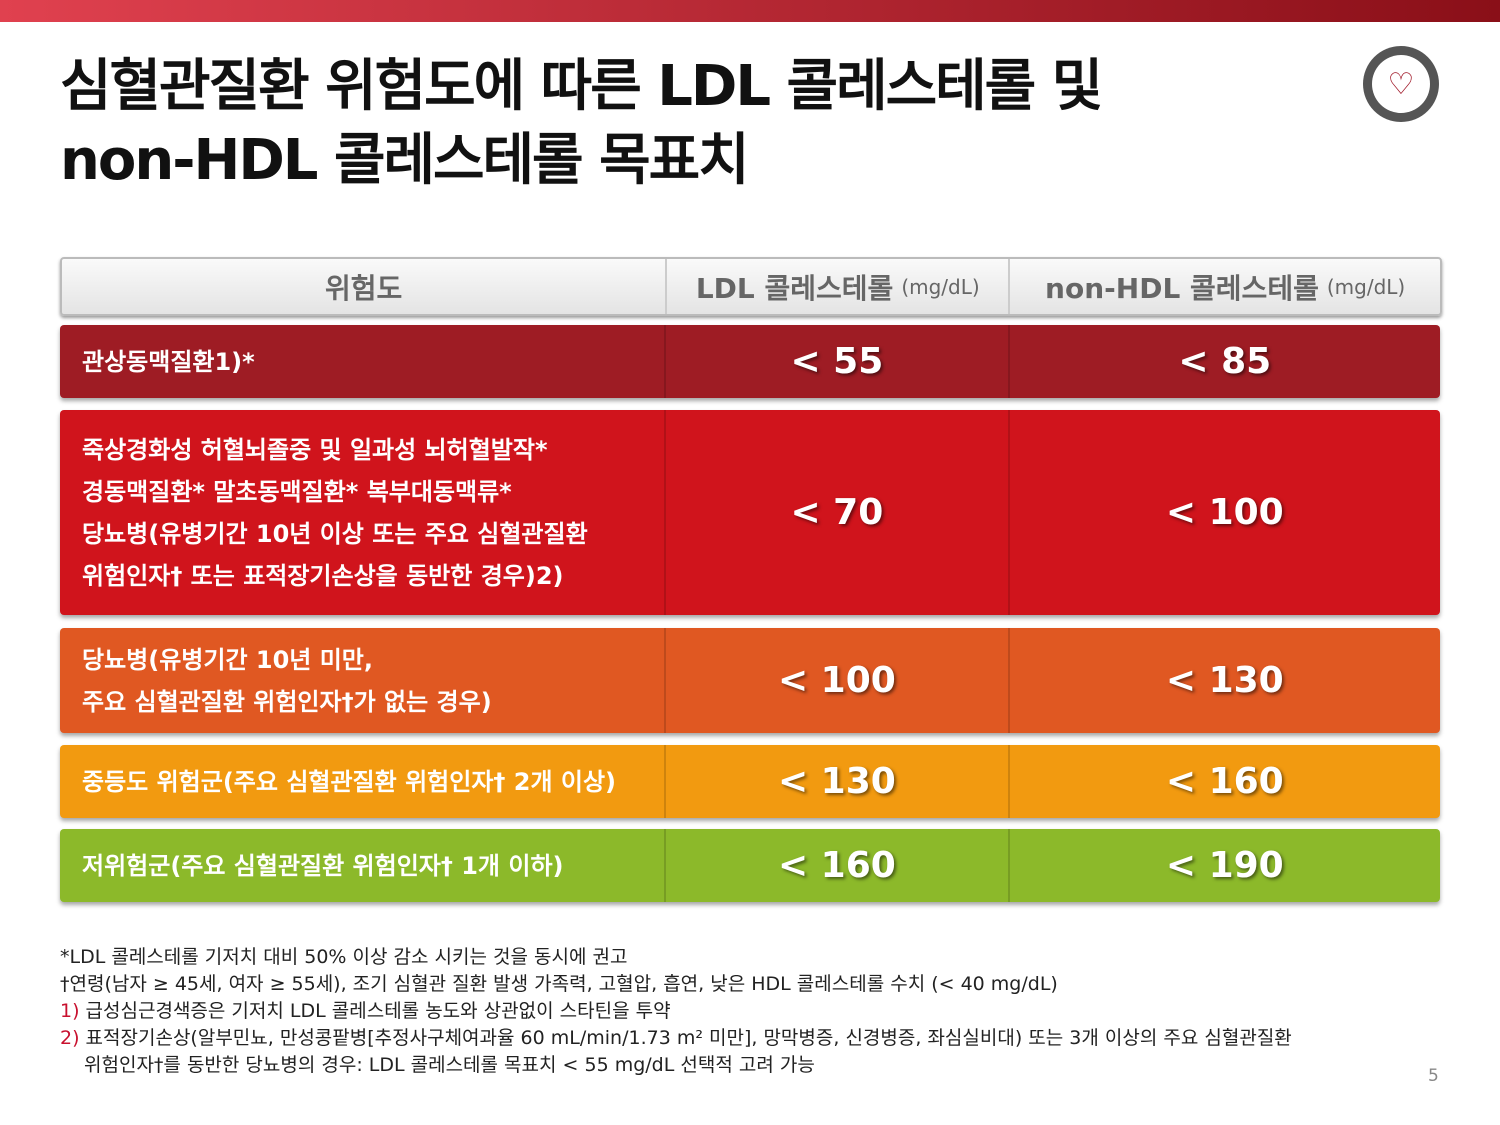  What do you see at coordinates (836, 361) in the screenshot?
I see `ldl-target: < 55` at bounding box center [836, 361].